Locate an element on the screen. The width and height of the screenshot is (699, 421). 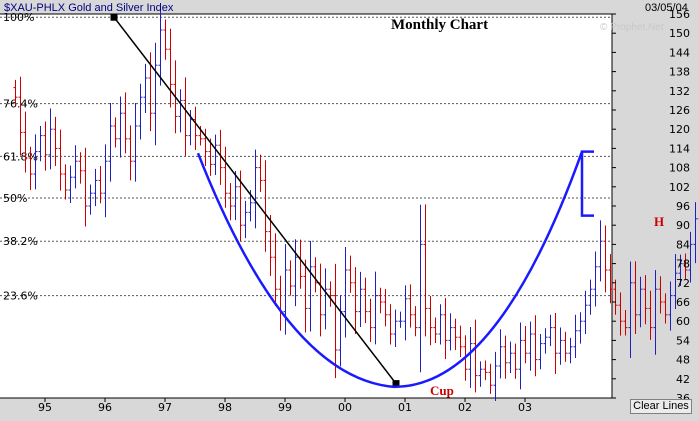
fib-label: 38.2% is located at coordinates (20, 241).